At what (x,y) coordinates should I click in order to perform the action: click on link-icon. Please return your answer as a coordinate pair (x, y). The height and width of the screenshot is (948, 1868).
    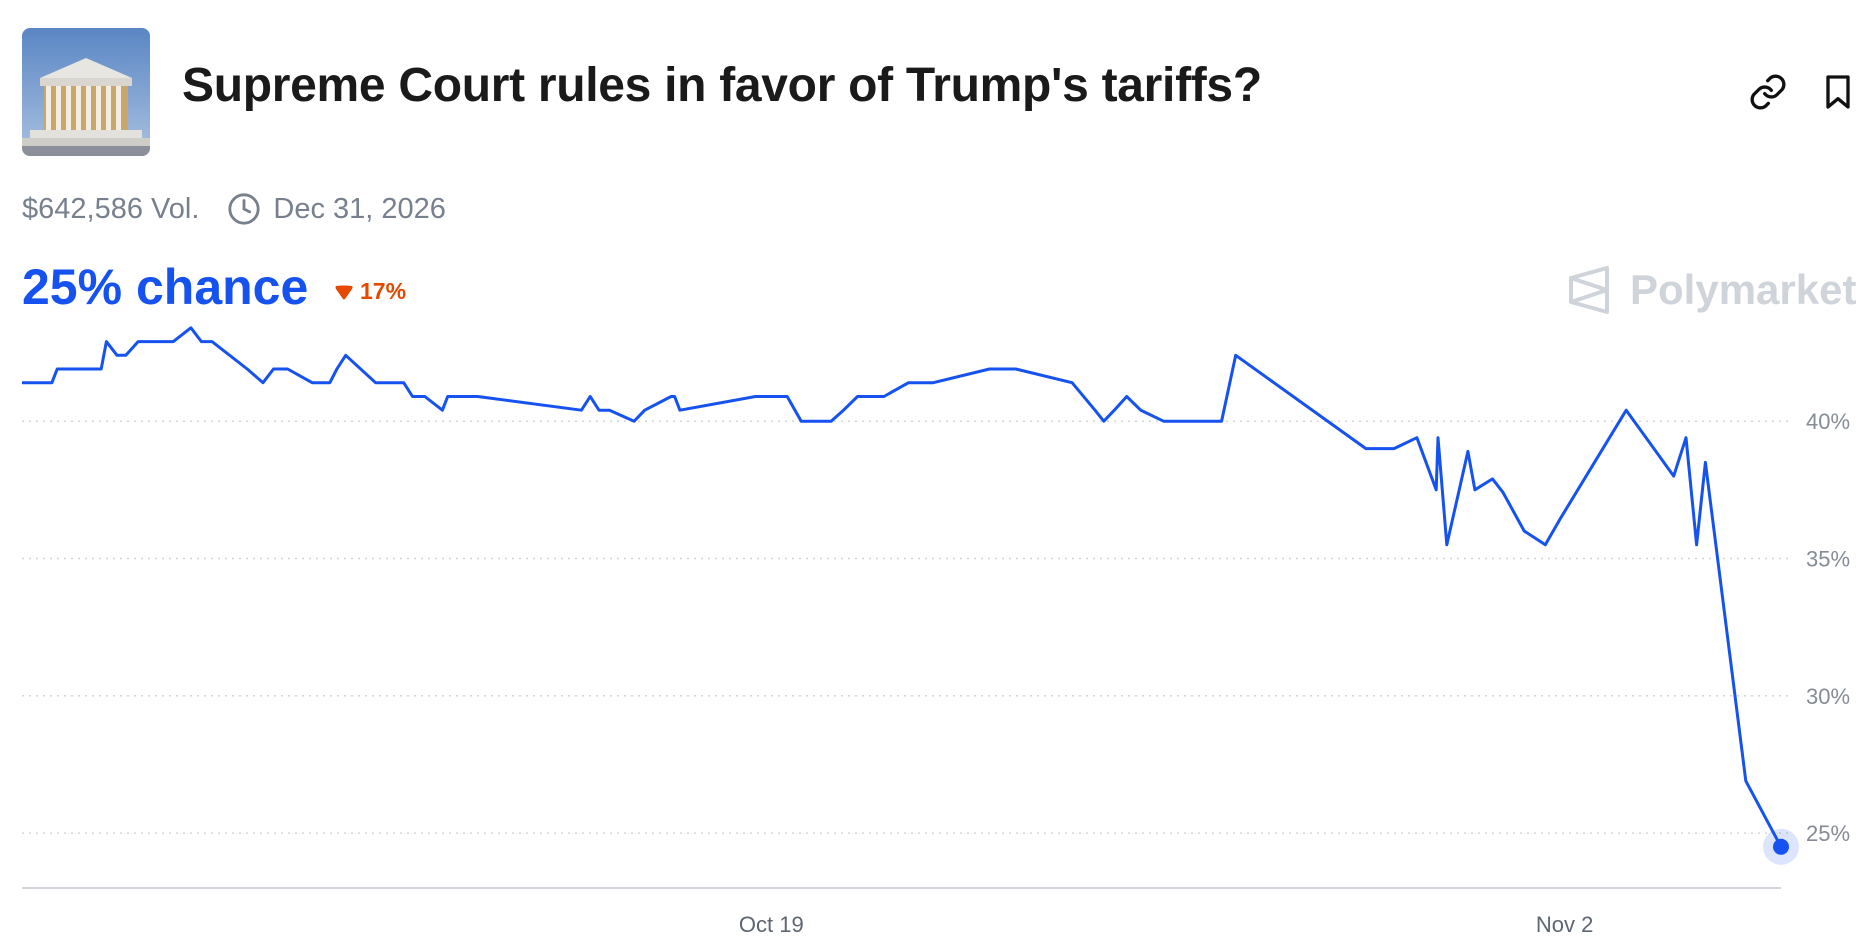
    Looking at the image, I should click on (1768, 92).